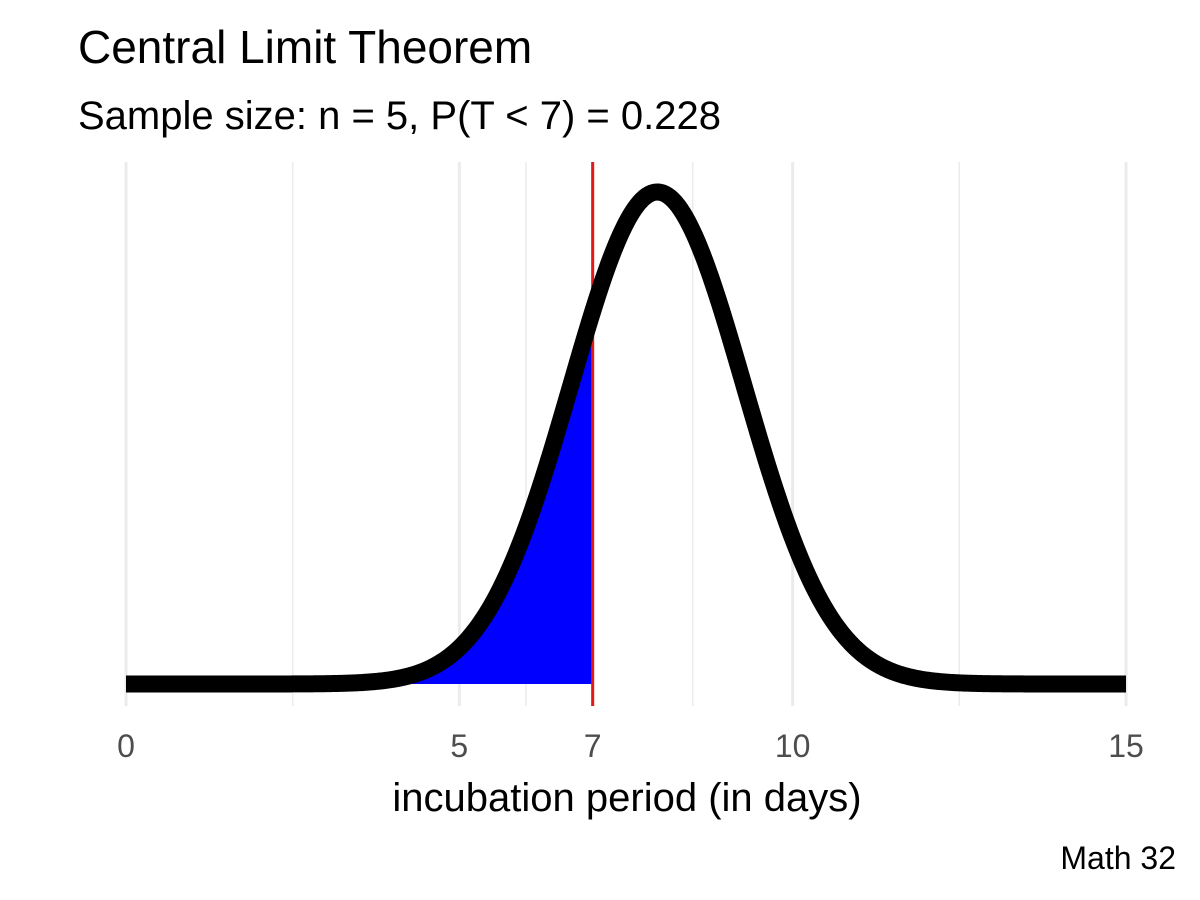 The width and height of the screenshot is (1200, 900). I want to click on x-tick-label: 7, so click(593, 746).